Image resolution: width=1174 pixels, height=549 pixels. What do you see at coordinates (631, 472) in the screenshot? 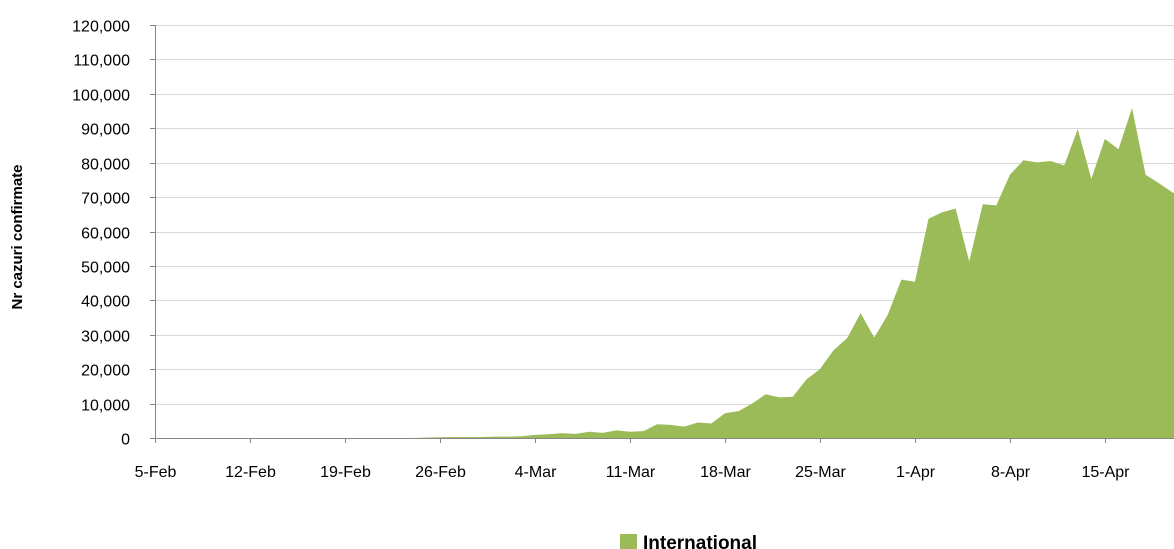
I see `x-tick-label: 11-Mar` at bounding box center [631, 472].